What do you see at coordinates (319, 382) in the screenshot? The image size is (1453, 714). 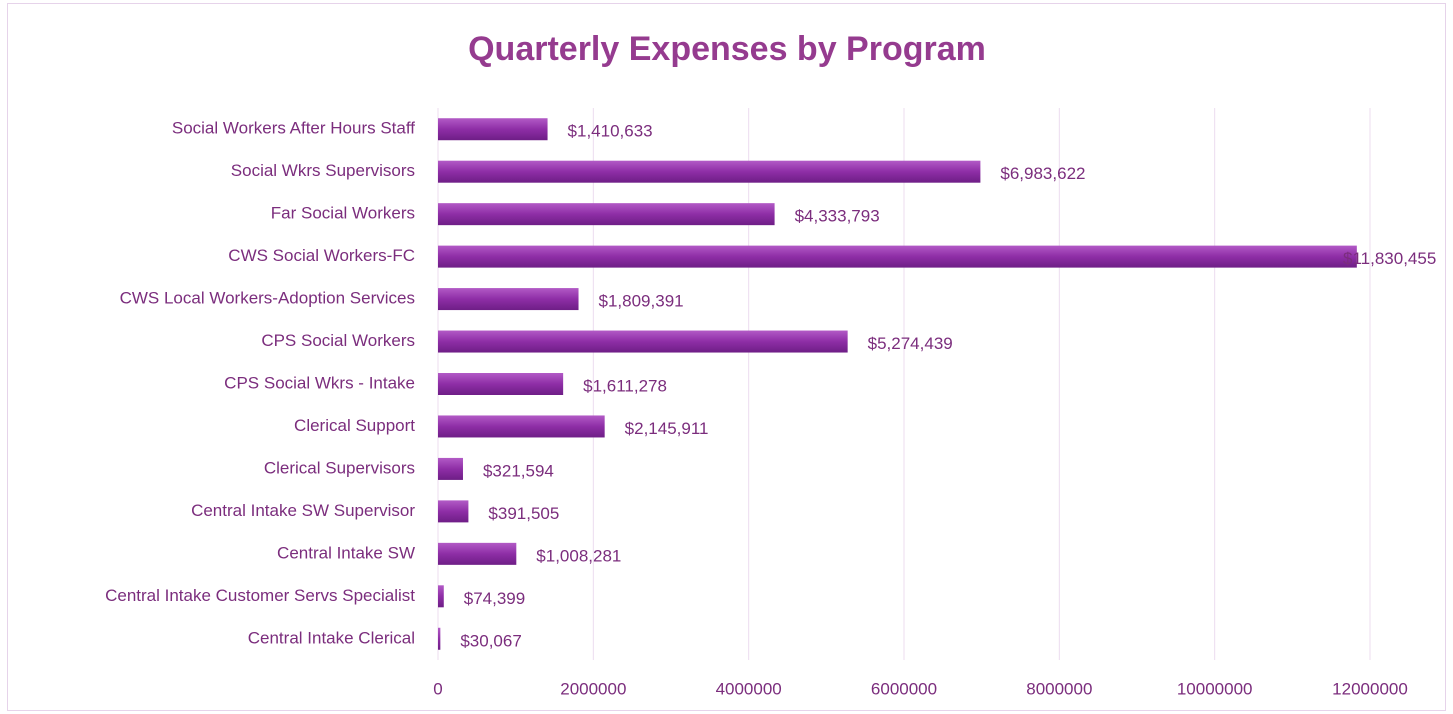 I see `y-tick-label: CPS Social Wkrs - Intake` at bounding box center [319, 382].